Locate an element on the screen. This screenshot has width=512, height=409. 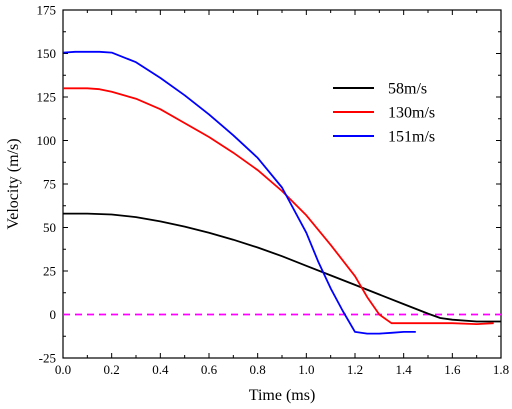
y-tick-label: 125 is located at coordinates (47, 97).